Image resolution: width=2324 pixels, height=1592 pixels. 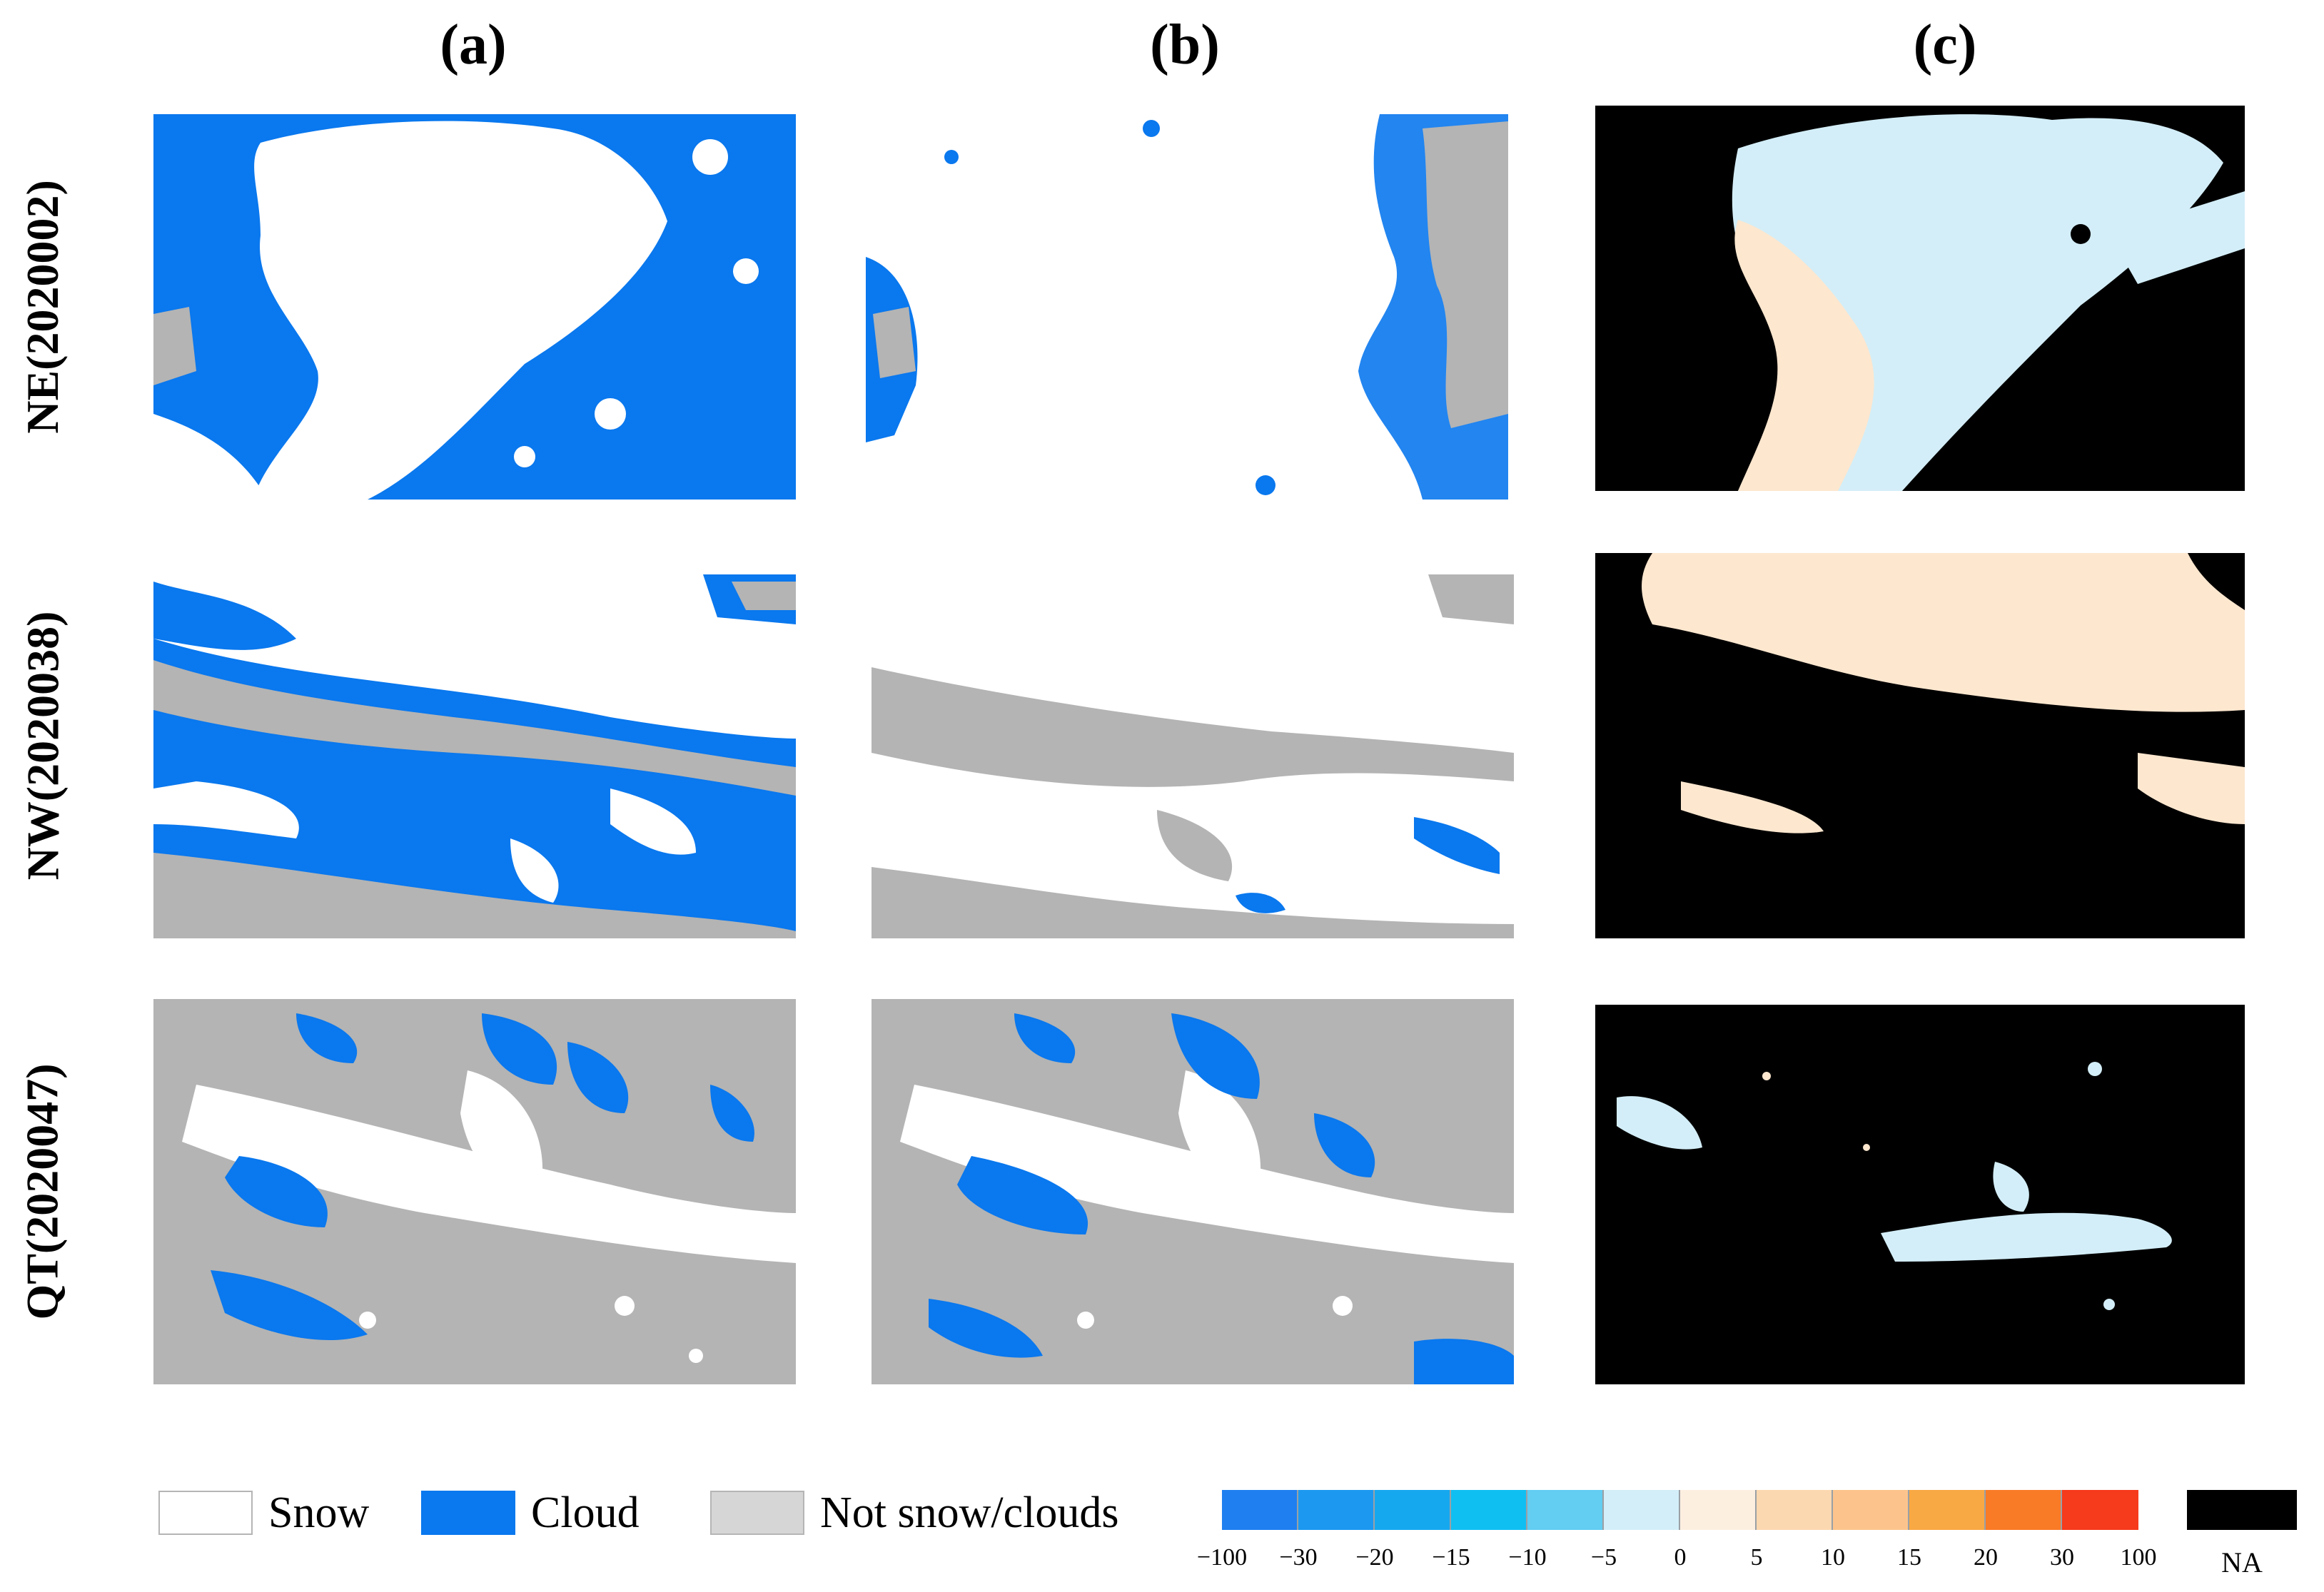 What do you see at coordinates (1920, 298) in the screenshot?
I see `panel-ne-c` at bounding box center [1920, 298].